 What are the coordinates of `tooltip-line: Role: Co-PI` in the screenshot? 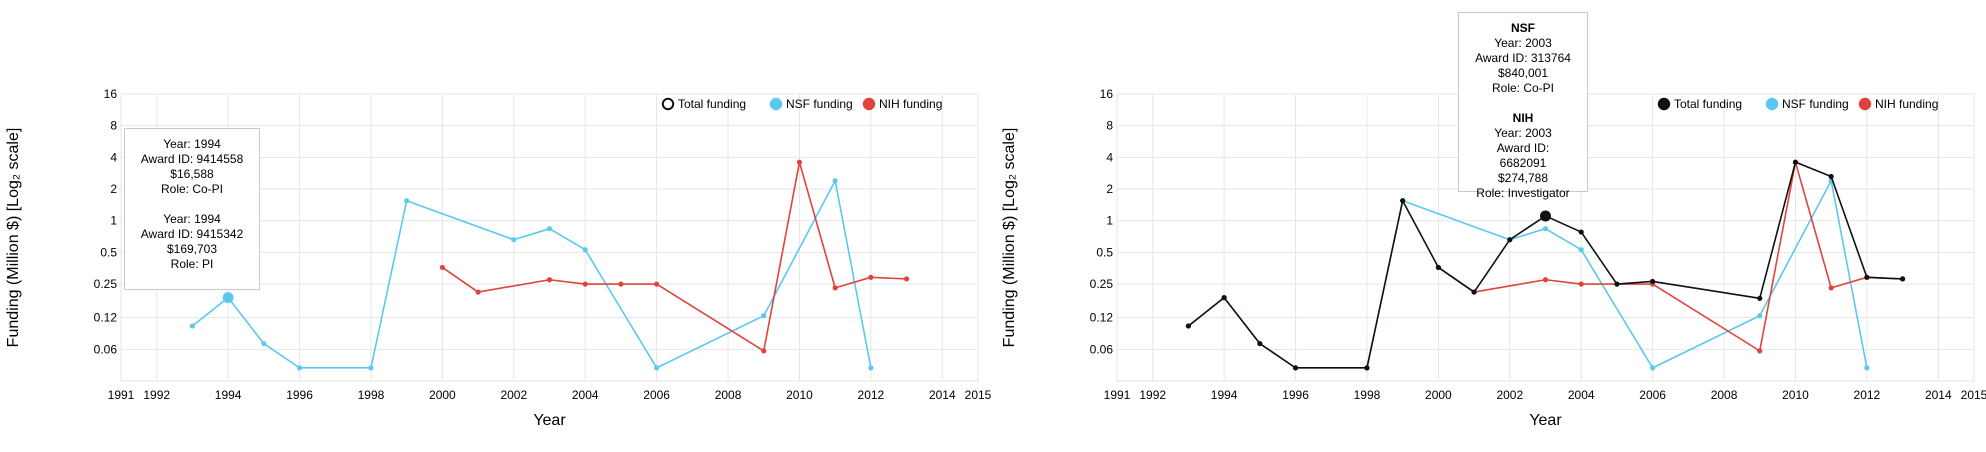 It's located at (1523, 88).